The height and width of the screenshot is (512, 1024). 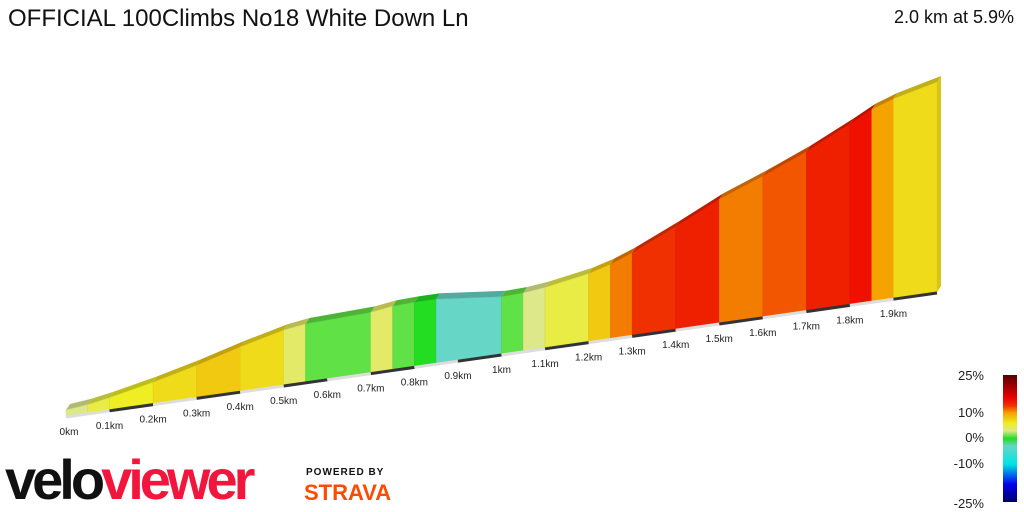 I want to click on x-tick-label: 0.8km, so click(x=414, y=382).